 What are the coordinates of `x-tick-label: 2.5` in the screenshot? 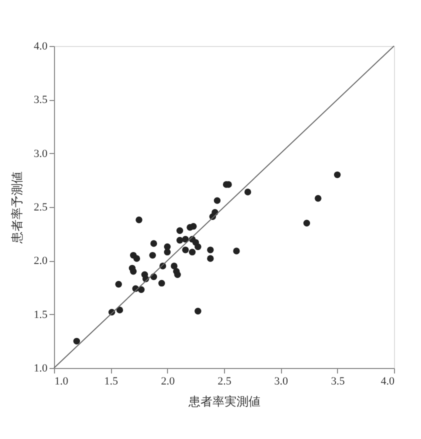 It's located at (225, 382).